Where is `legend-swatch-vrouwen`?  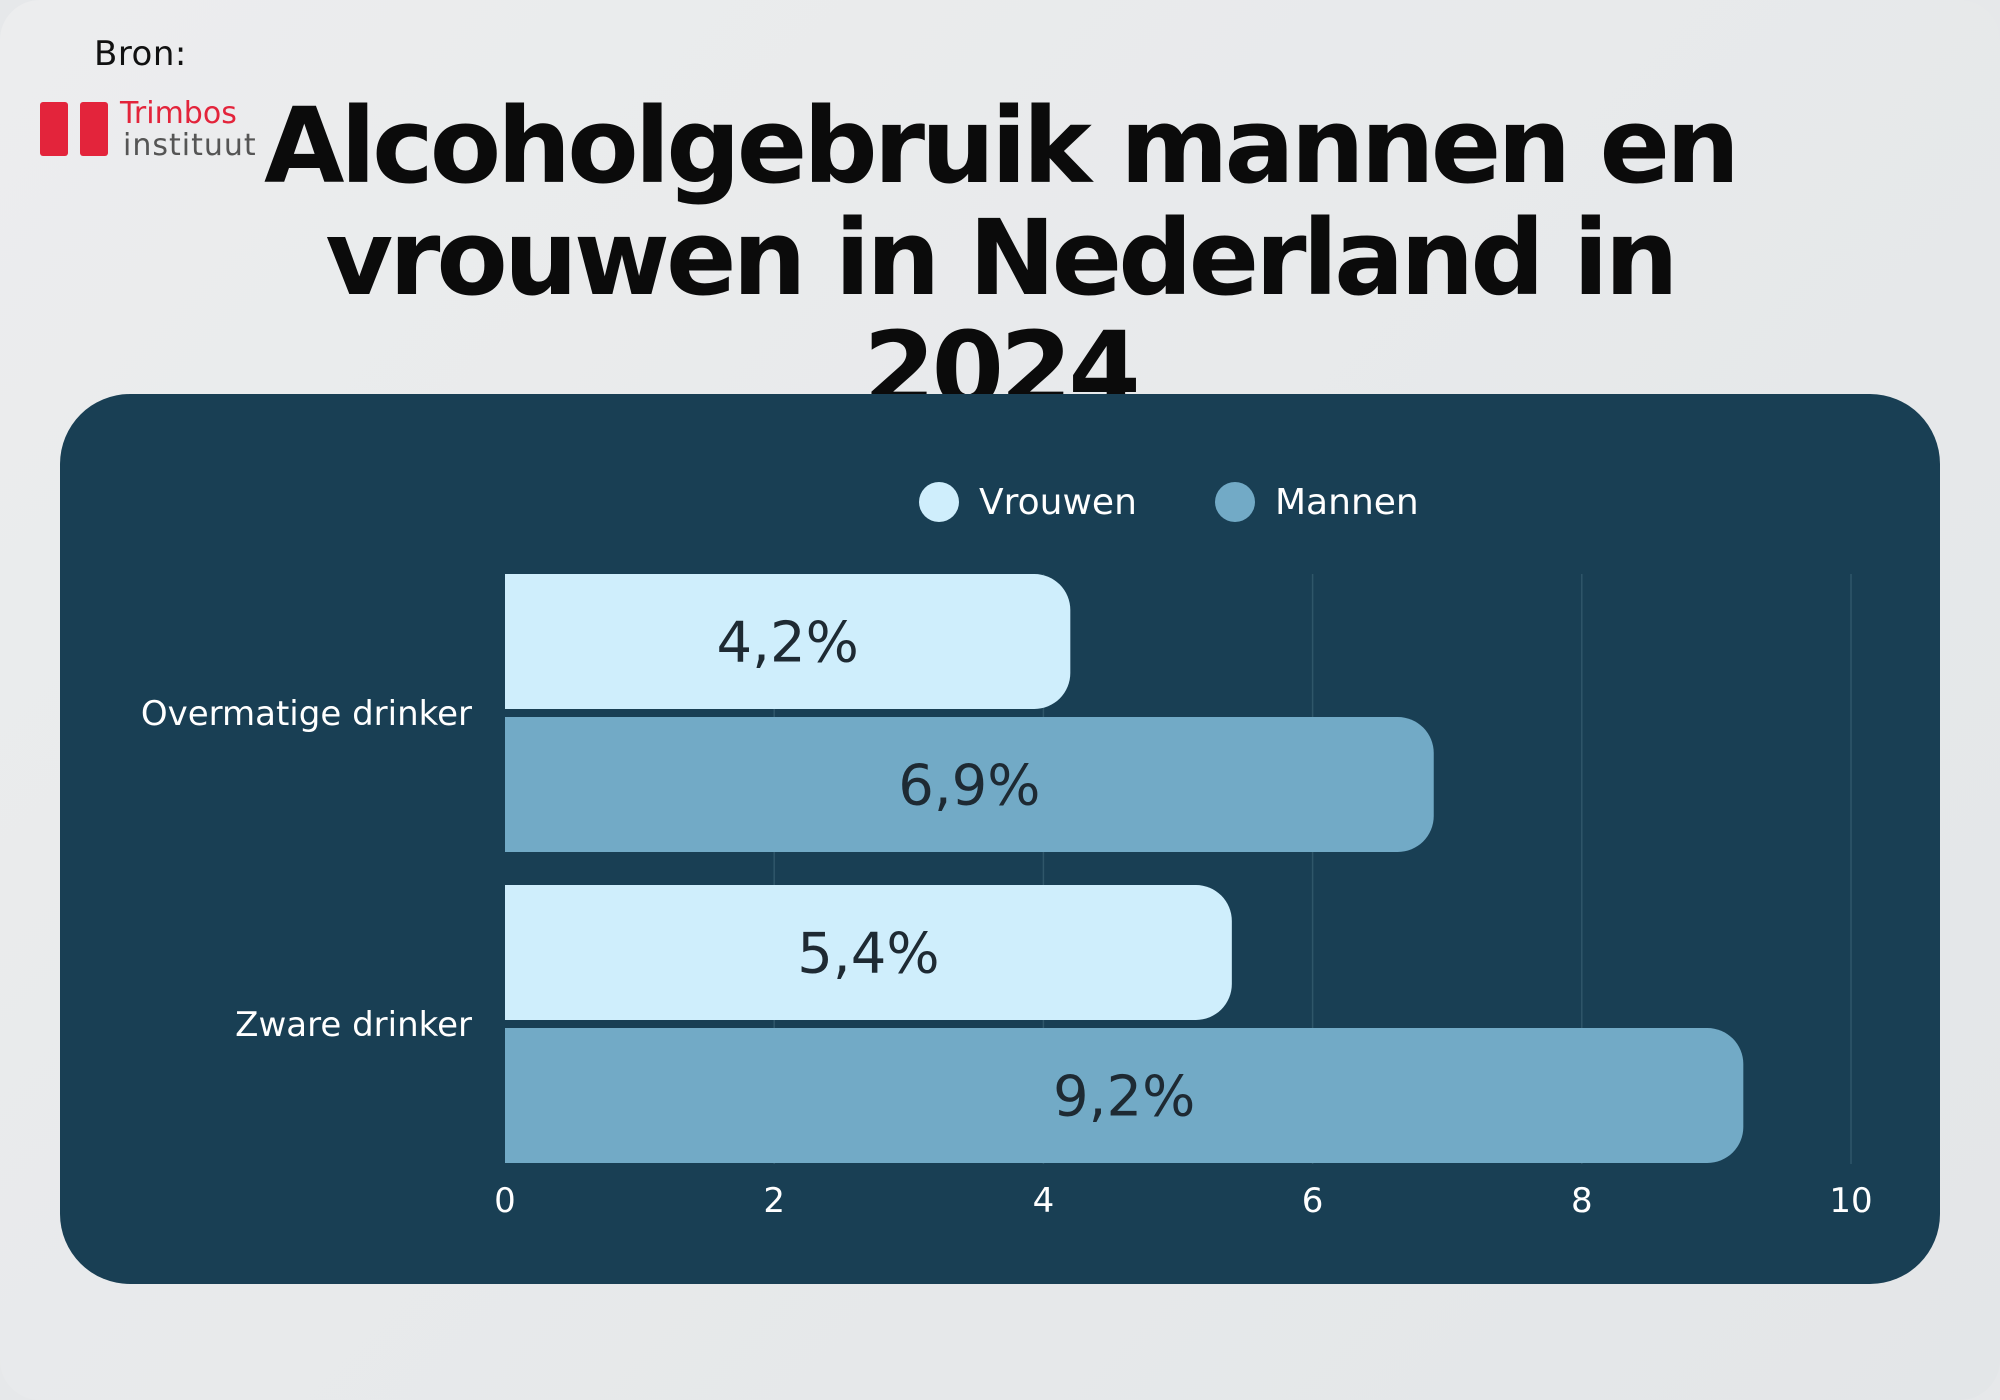
legend-swatch-vrouwen is located at coordinates (939, 502).